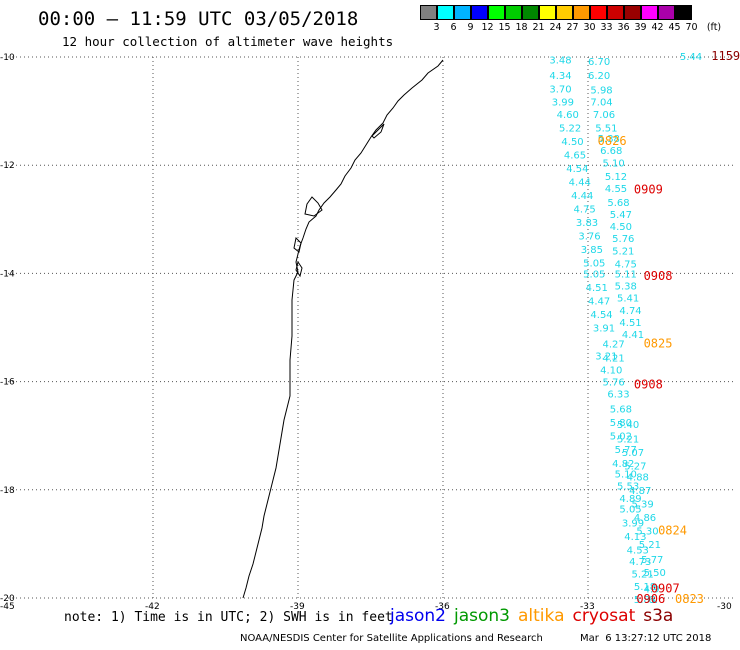  I want to click on wave-height-value: 4.53, so click(638, 550).